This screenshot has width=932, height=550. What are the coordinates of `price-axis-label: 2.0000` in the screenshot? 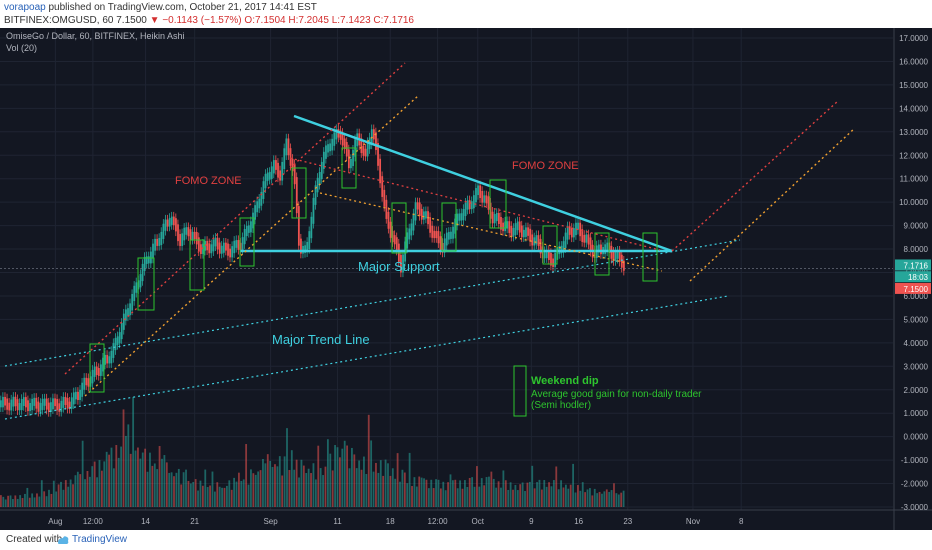 It's located at (916, 390).